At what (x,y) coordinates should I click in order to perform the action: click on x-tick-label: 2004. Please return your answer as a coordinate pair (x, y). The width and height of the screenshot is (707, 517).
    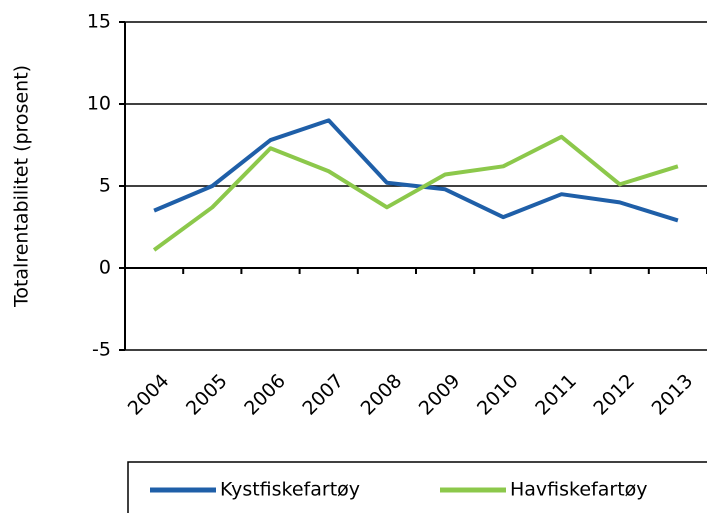
    Looking at the image, I should click on (149, 395).